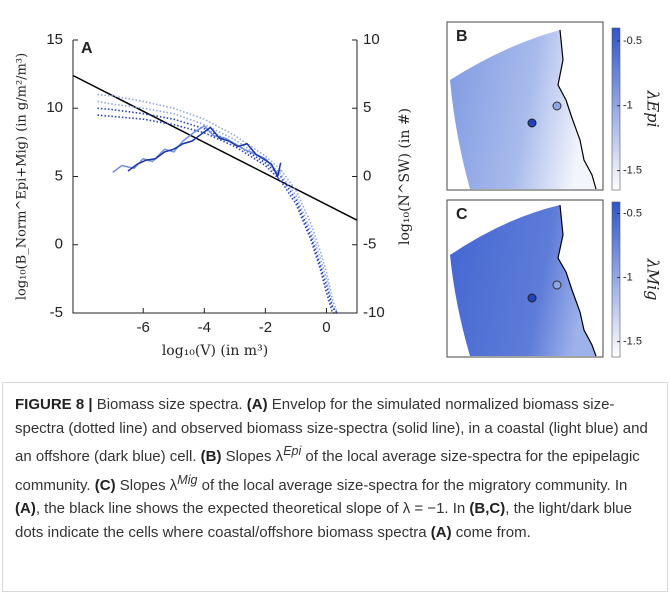 Image resolution: width=670 pixels, height=600 pixels. I want to click on map-b, so click(525, 106).